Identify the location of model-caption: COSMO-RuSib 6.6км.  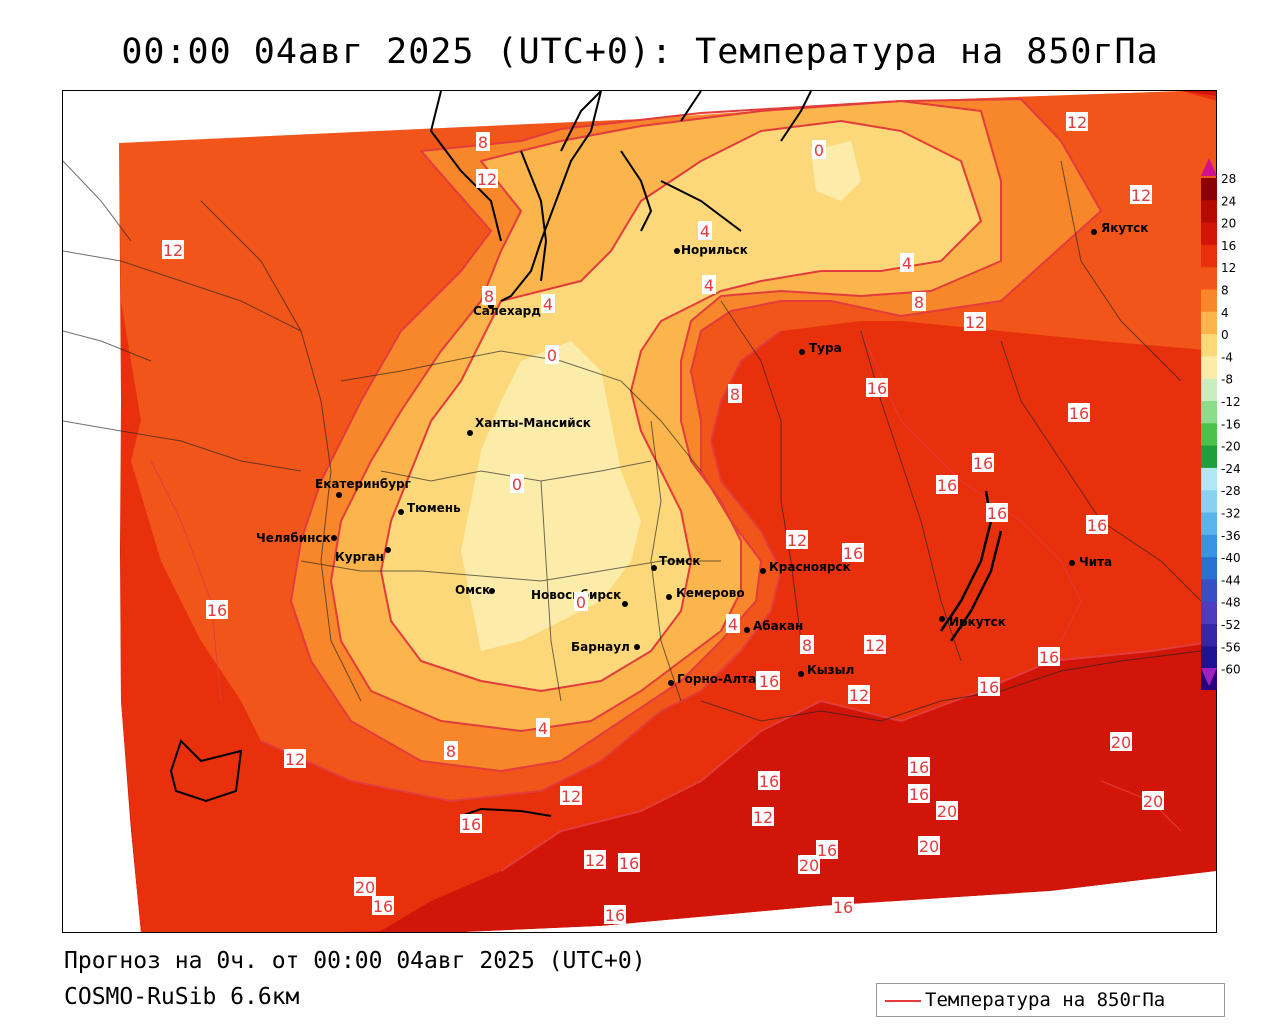
(182, 997).